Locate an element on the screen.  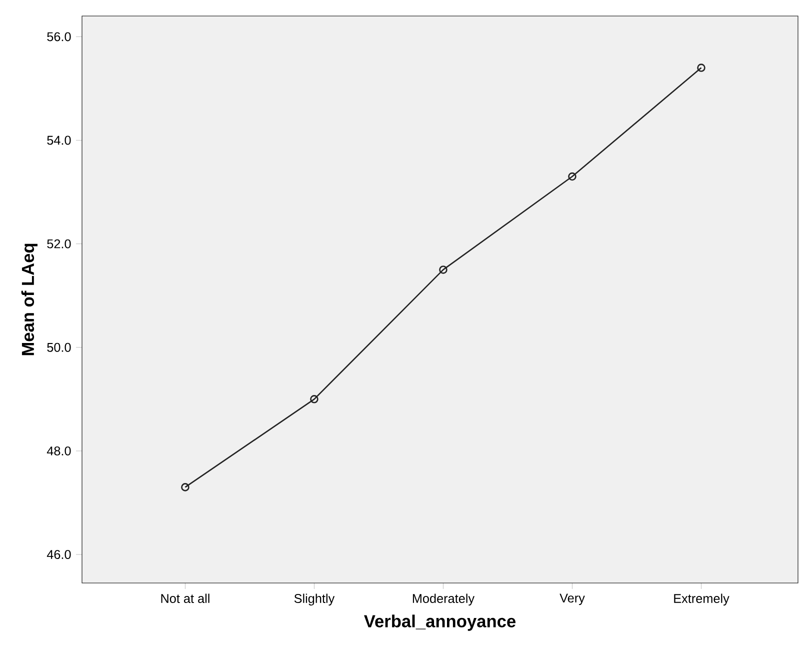
y-tick-label: 56.0 is located at coordinates (59, 37).